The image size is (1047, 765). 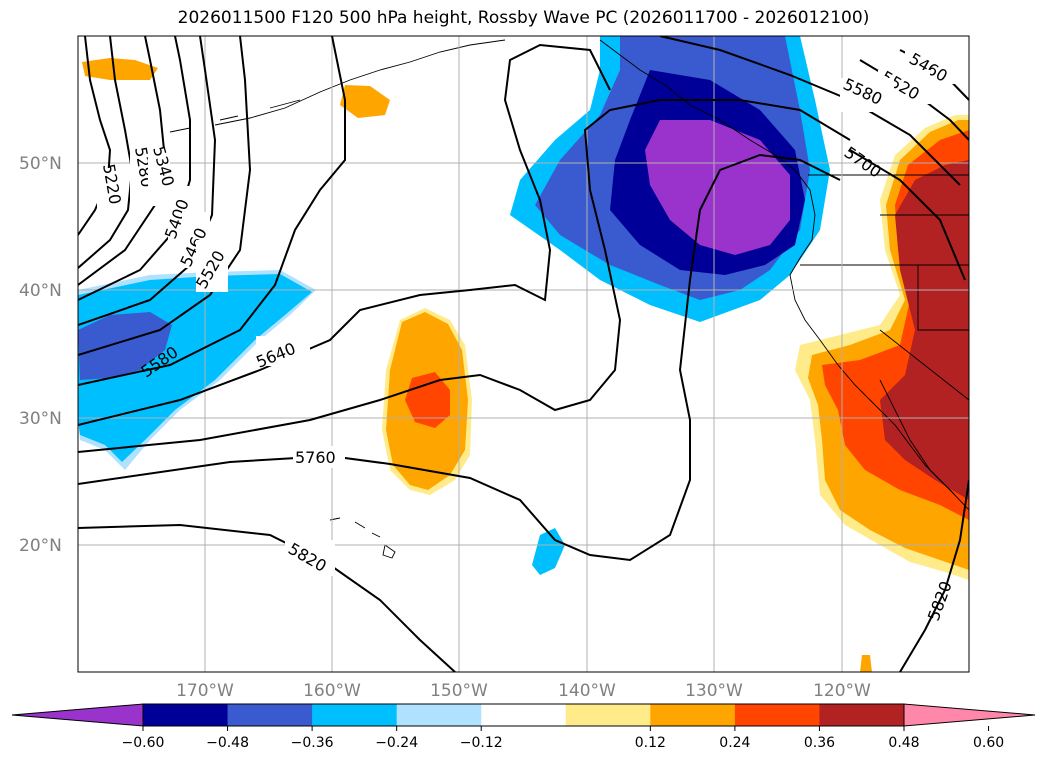 I want to click on colorbar-extend-high, so click(x=969, y=715).